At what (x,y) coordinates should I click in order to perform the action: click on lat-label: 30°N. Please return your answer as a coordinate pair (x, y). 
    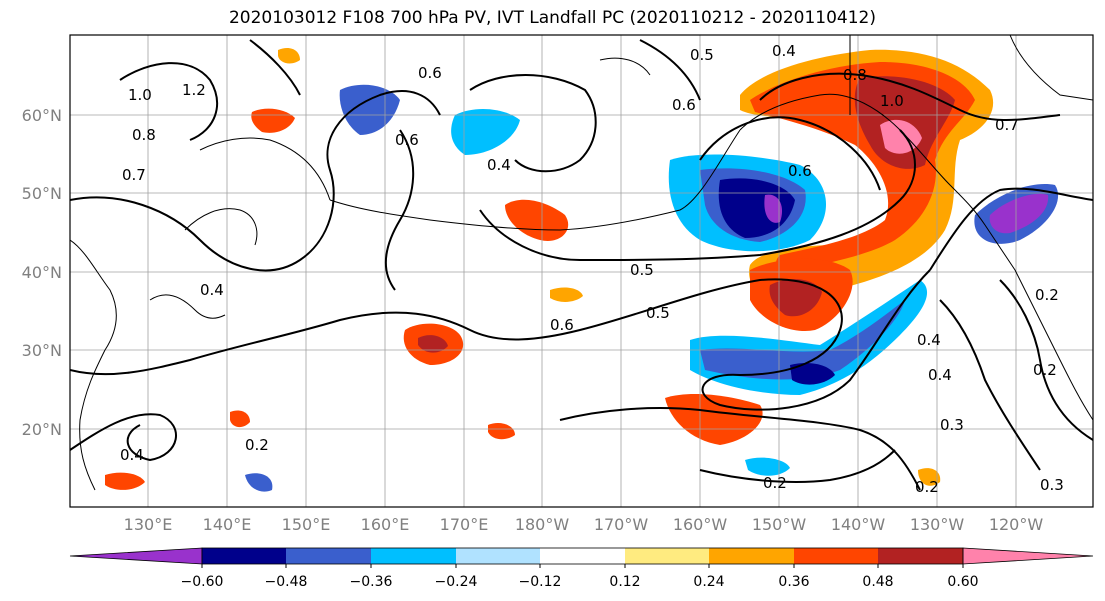
    Looking at the image, I should click on (42, 350).